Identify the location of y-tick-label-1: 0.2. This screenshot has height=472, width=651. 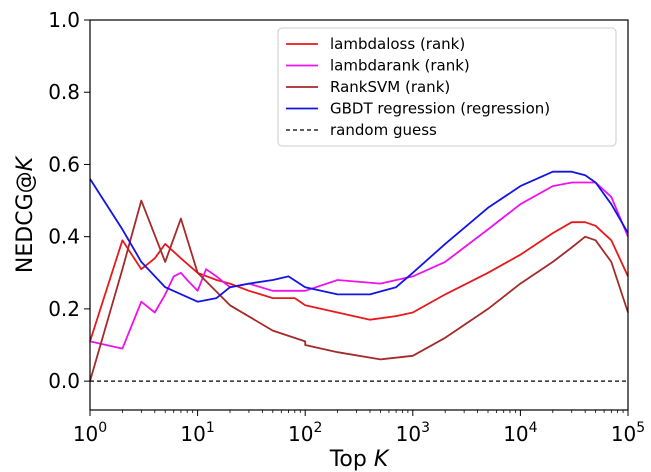
(64, 309).